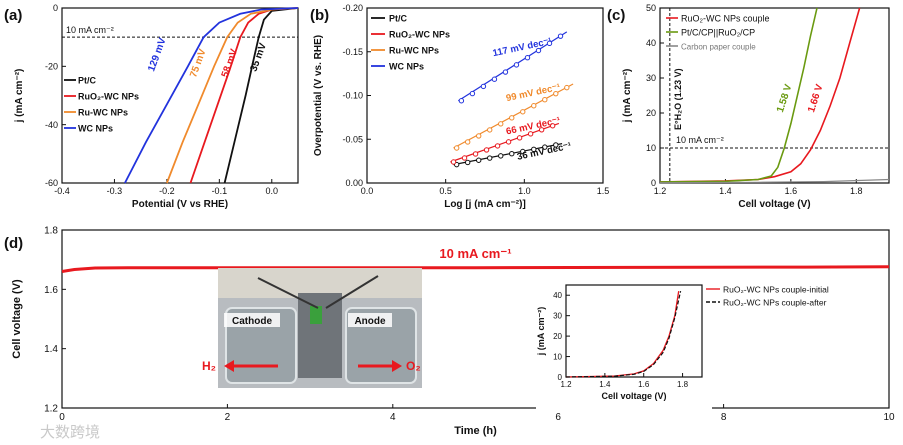 The width and height of the screenshot is (903, 445). I want to click on x-tick-label: 1.0, so click(524, 191).